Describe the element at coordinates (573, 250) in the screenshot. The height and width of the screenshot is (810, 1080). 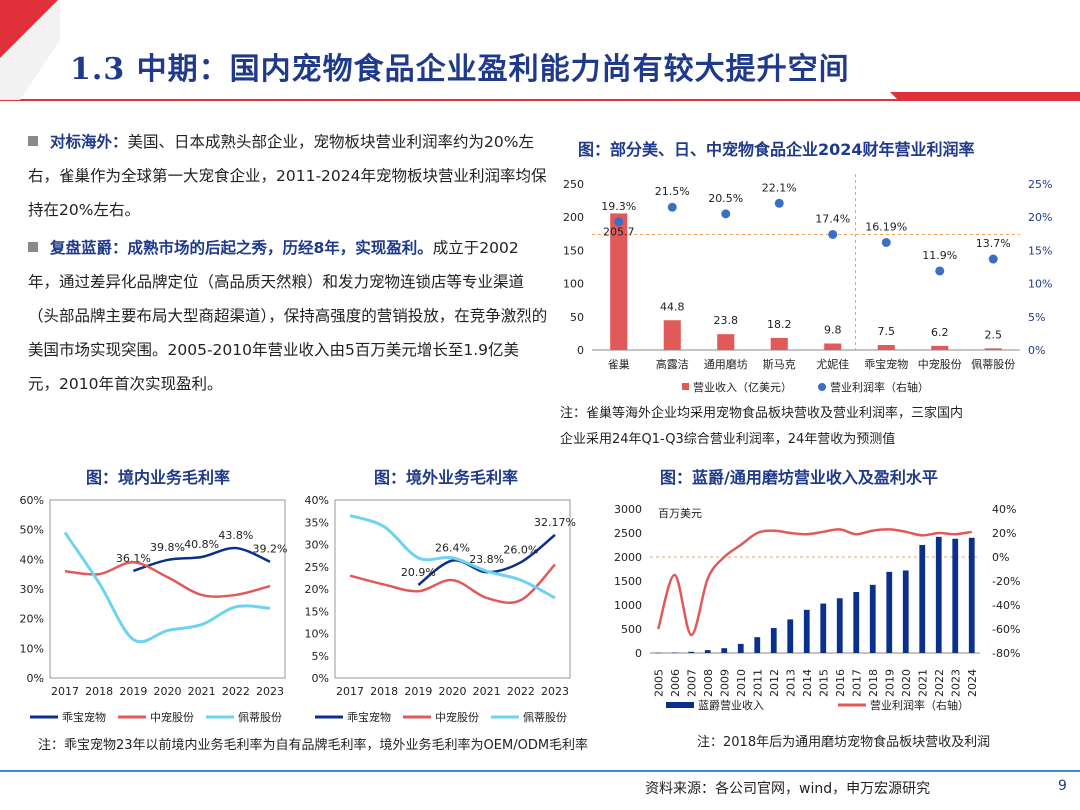
I see `y-tick-label: 150` at that location.